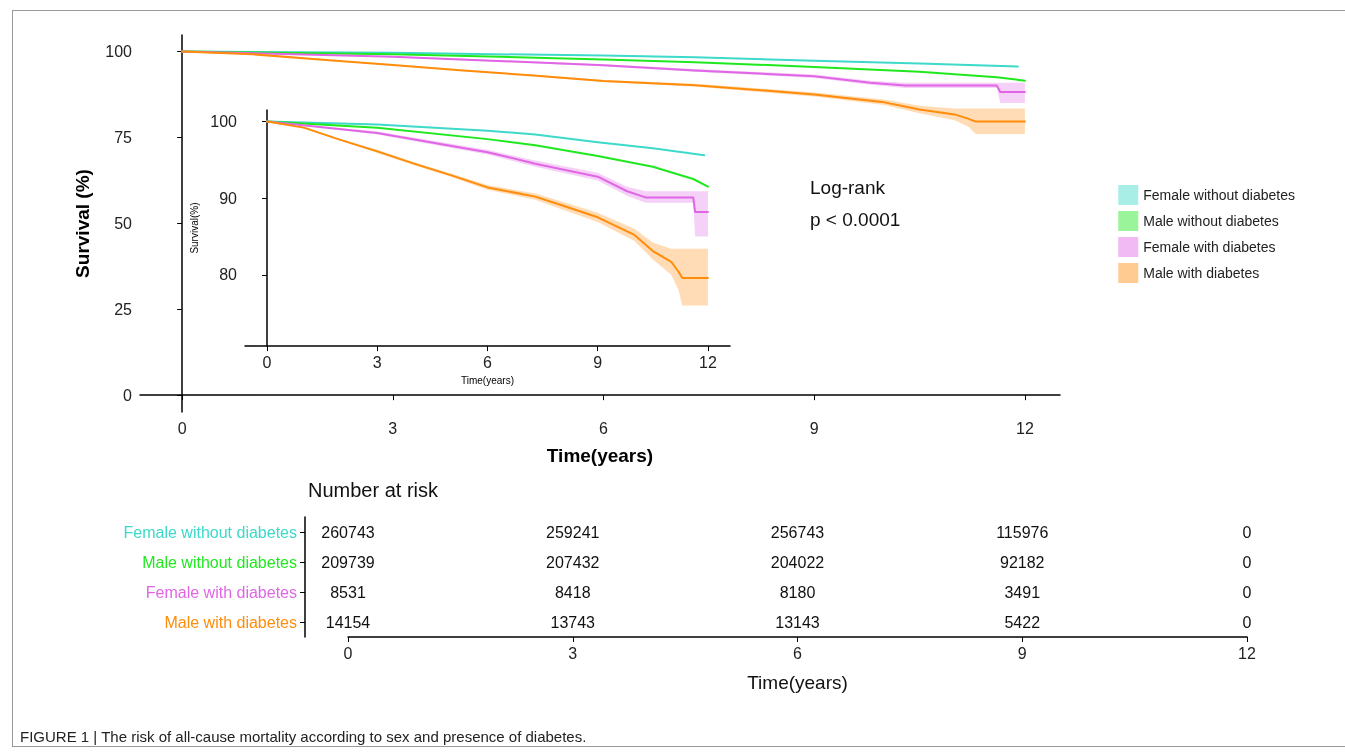  I want to click on data-label: 8531, so click(348, 592).